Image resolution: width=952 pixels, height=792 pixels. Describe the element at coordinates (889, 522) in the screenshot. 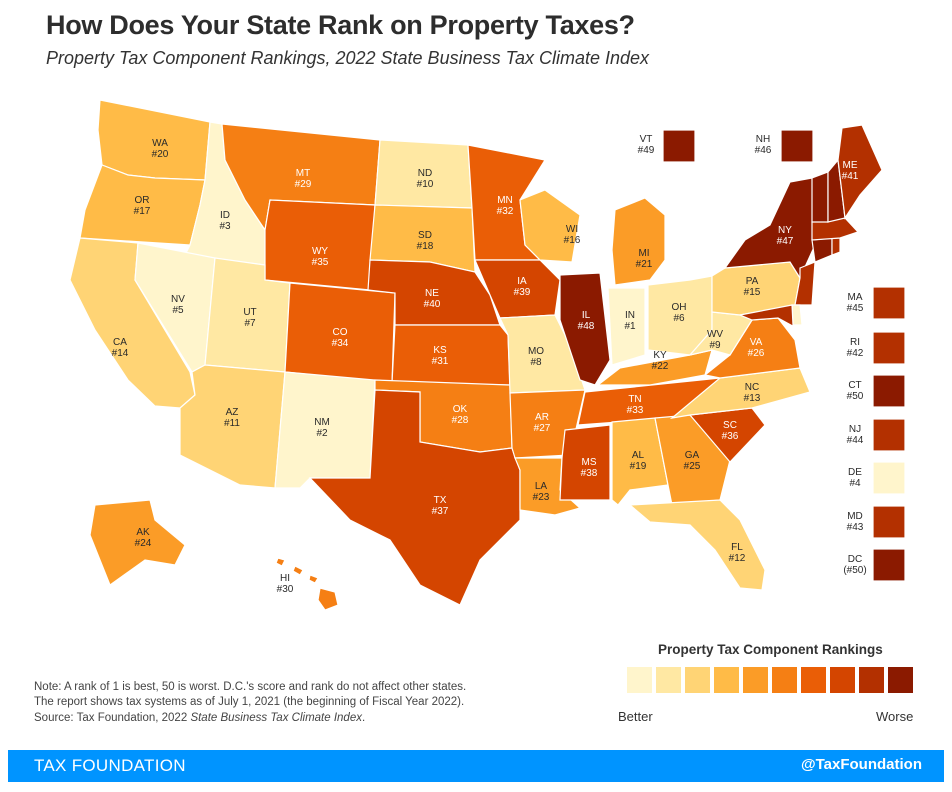

I see `box-MD` at that location.